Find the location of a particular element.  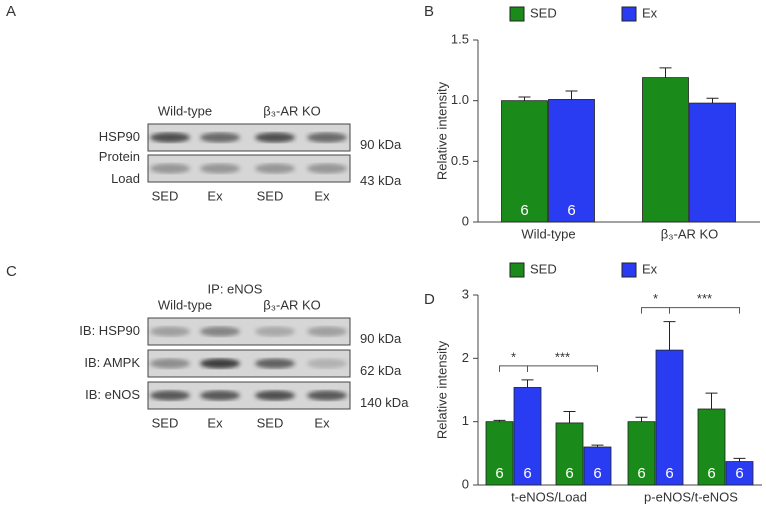

y-tick-label: 0.5 is located at coordinates (460, 160).